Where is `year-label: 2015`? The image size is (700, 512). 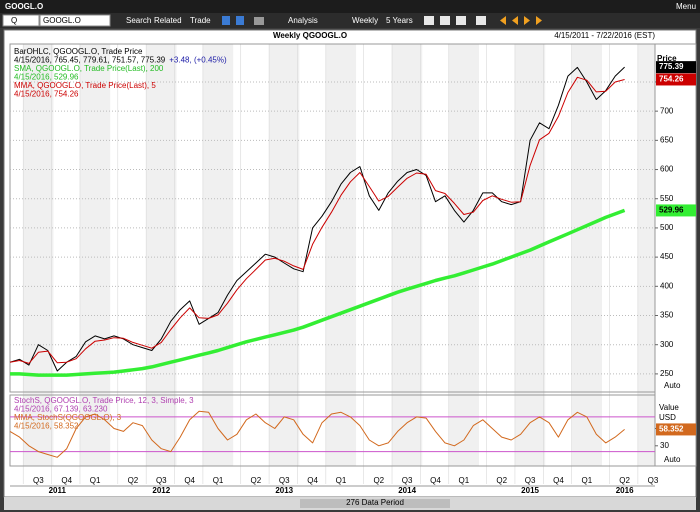 year-label: 2015 is located at coordinates (530, 490).